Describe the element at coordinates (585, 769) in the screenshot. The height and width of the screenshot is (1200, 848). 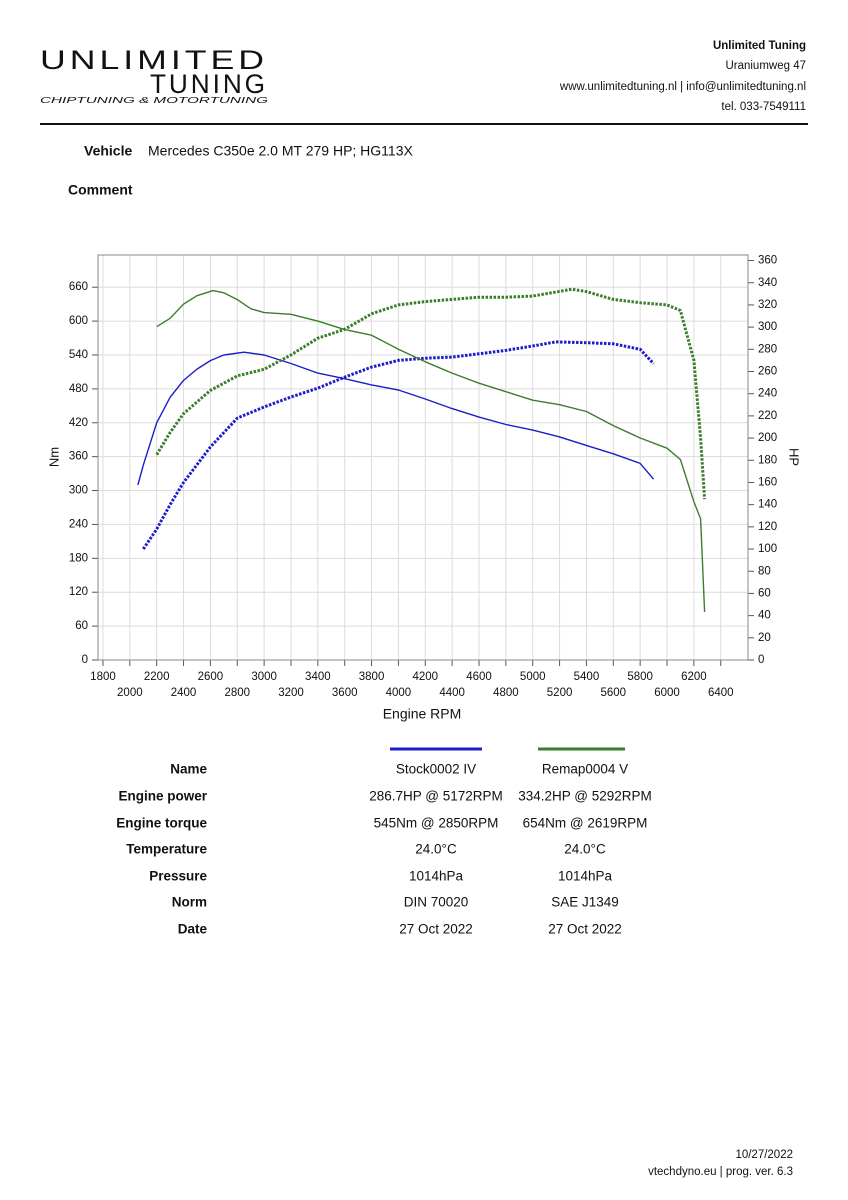
I see `table-cell: Remap0004 V` at that location.